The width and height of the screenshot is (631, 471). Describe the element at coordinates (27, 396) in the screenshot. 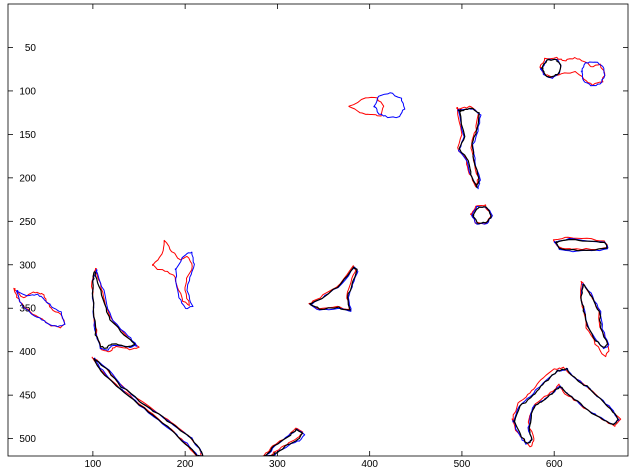

I see `y-tick-label-450: 450` at that location.